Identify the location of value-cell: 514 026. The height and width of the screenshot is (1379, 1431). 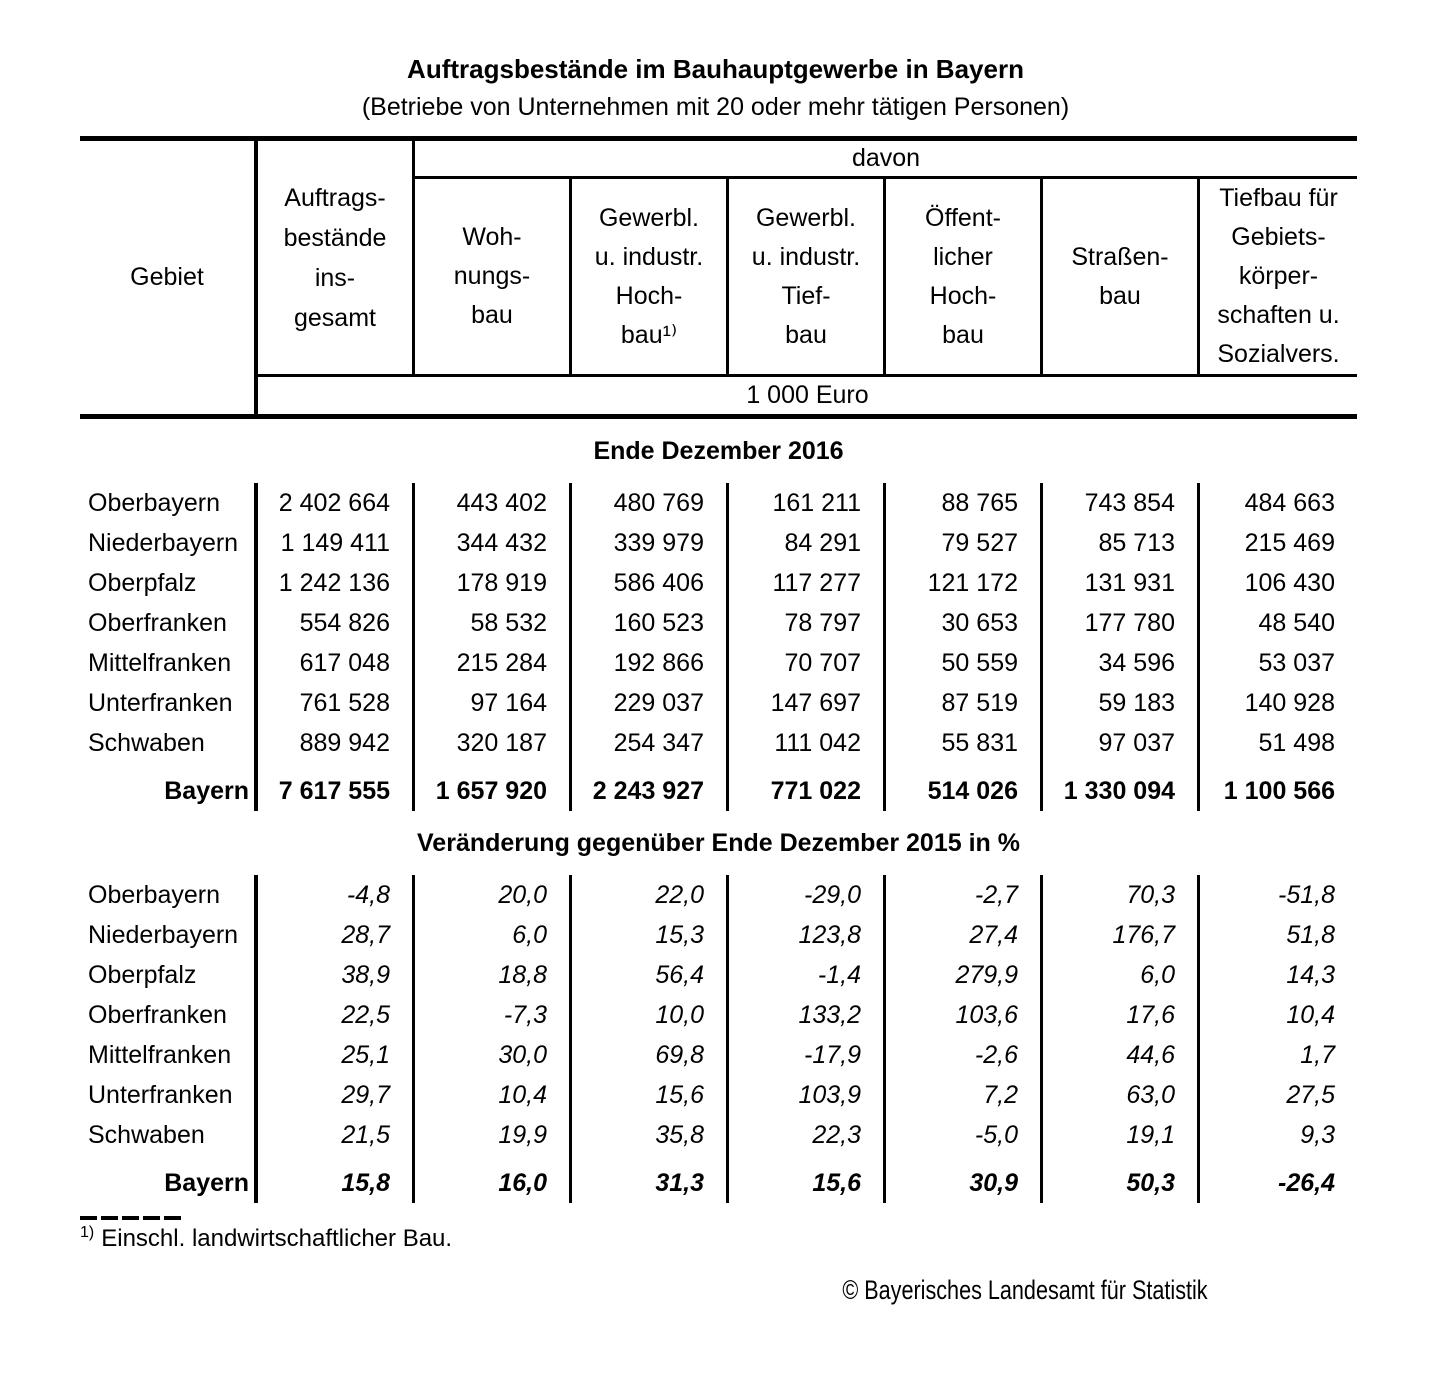
(964, 787).